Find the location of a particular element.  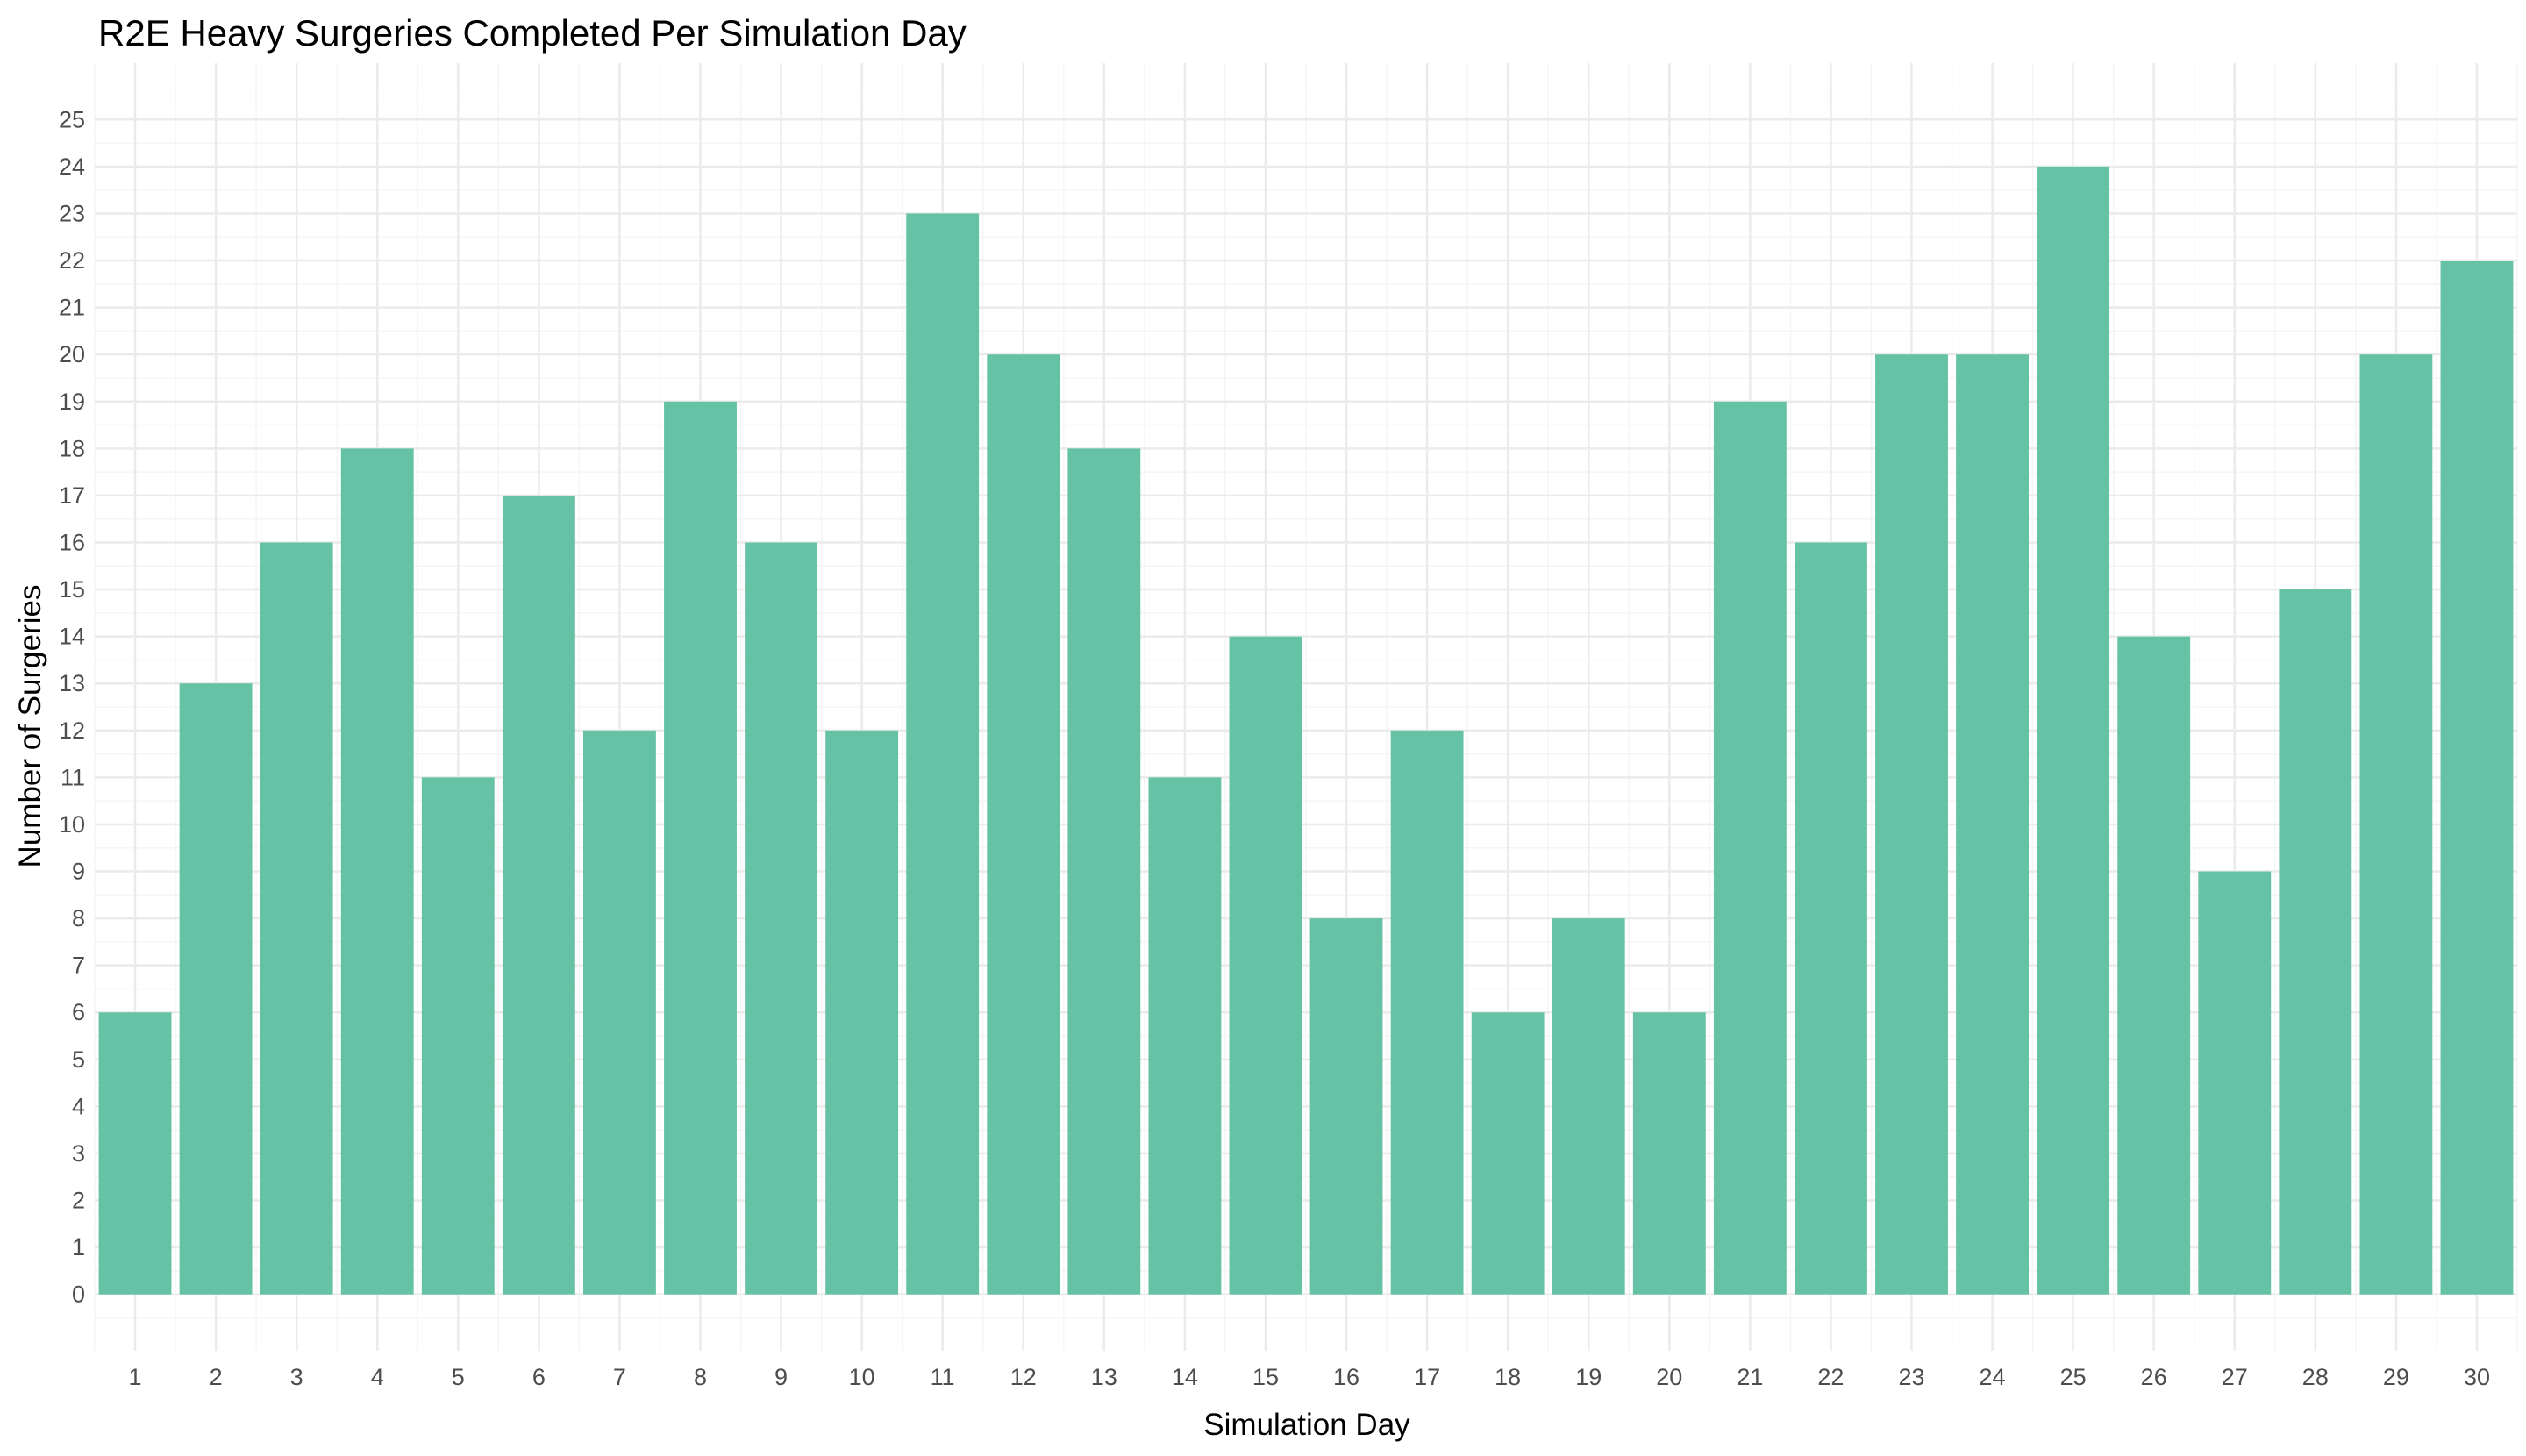

x-tick-label: 16 is located at coordinates (1346, 1377).